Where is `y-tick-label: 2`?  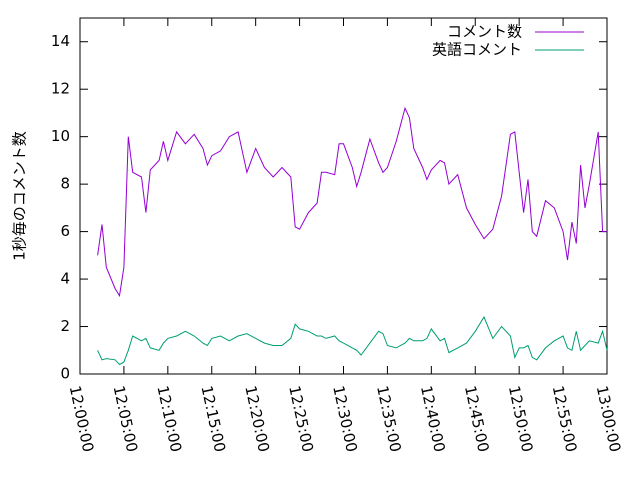 y-tick-label: 2 is located at coordinates (65, 326).